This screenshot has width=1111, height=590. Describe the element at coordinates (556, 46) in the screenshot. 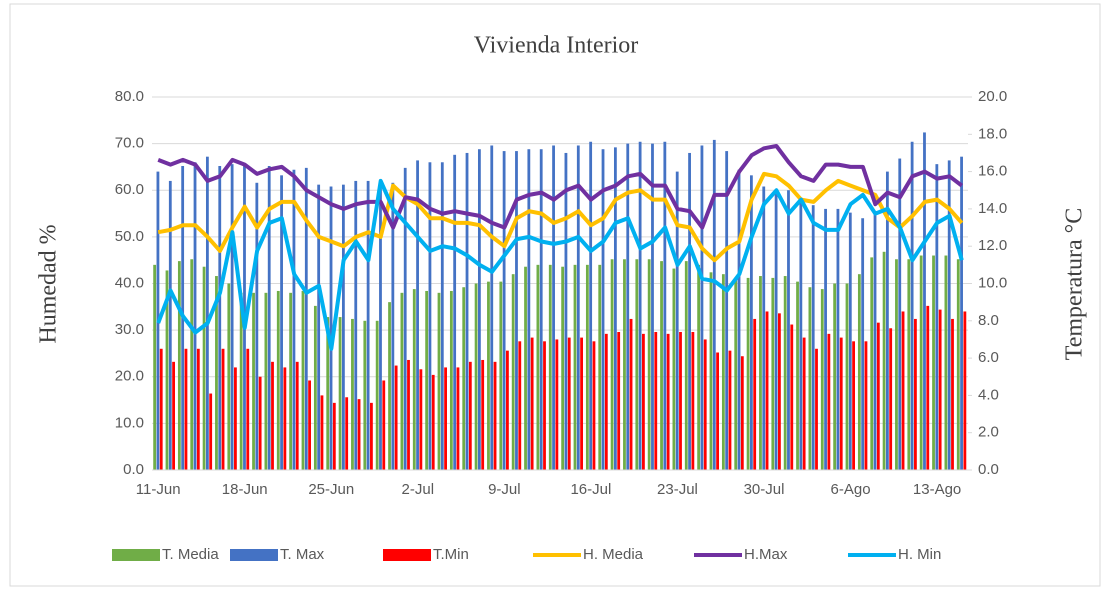

I see `chart-title: Vivienda Interior` at that location.